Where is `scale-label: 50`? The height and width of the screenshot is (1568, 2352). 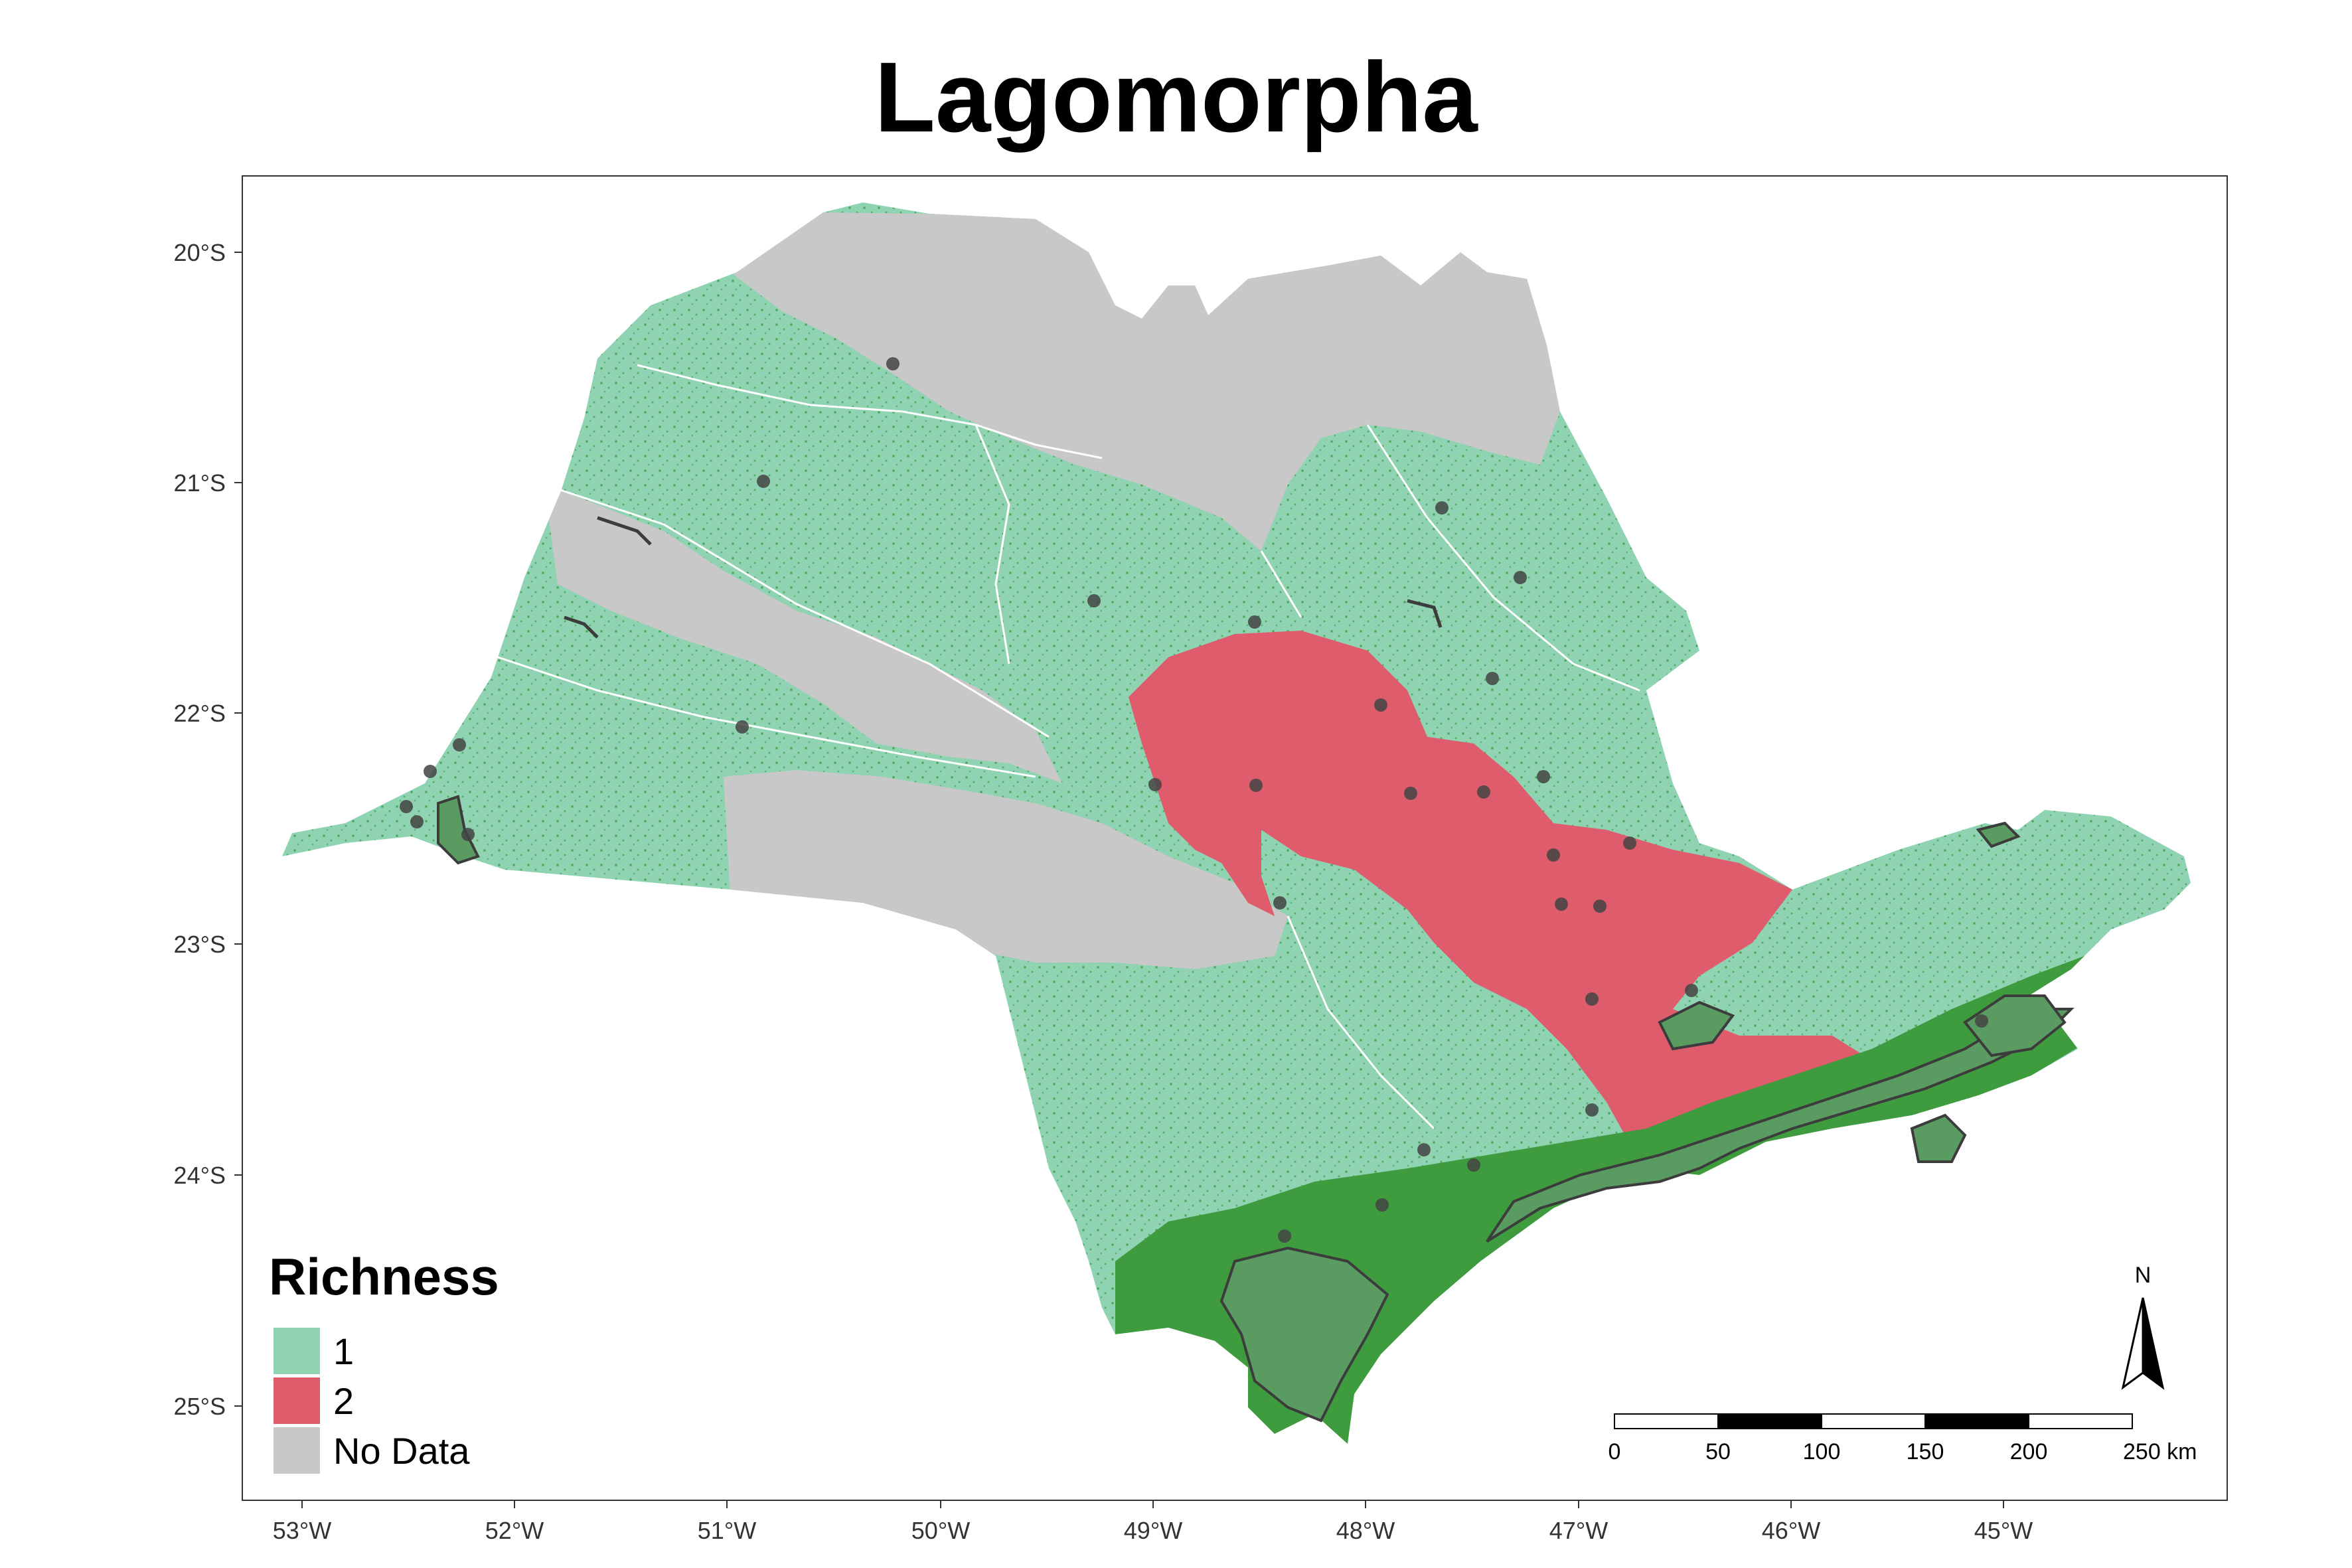
scale-label: 50 is located at coordinates (1718, 1451).